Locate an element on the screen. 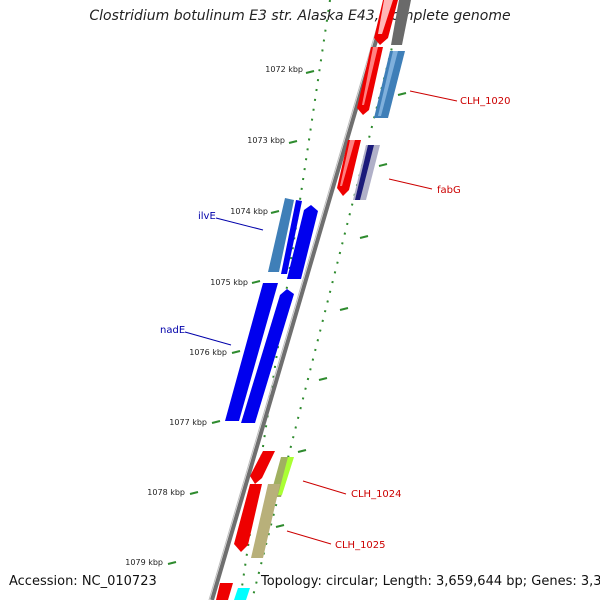 Image resolution: width=600 pixels, height=600 pixels. label-clh1024: CLH_1024 is located at coordinates (352, 490).